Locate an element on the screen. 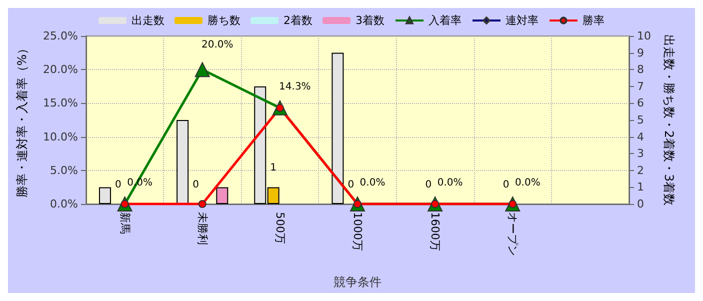  y-tick-label: 0.0% is located at coordinates (64, 204).